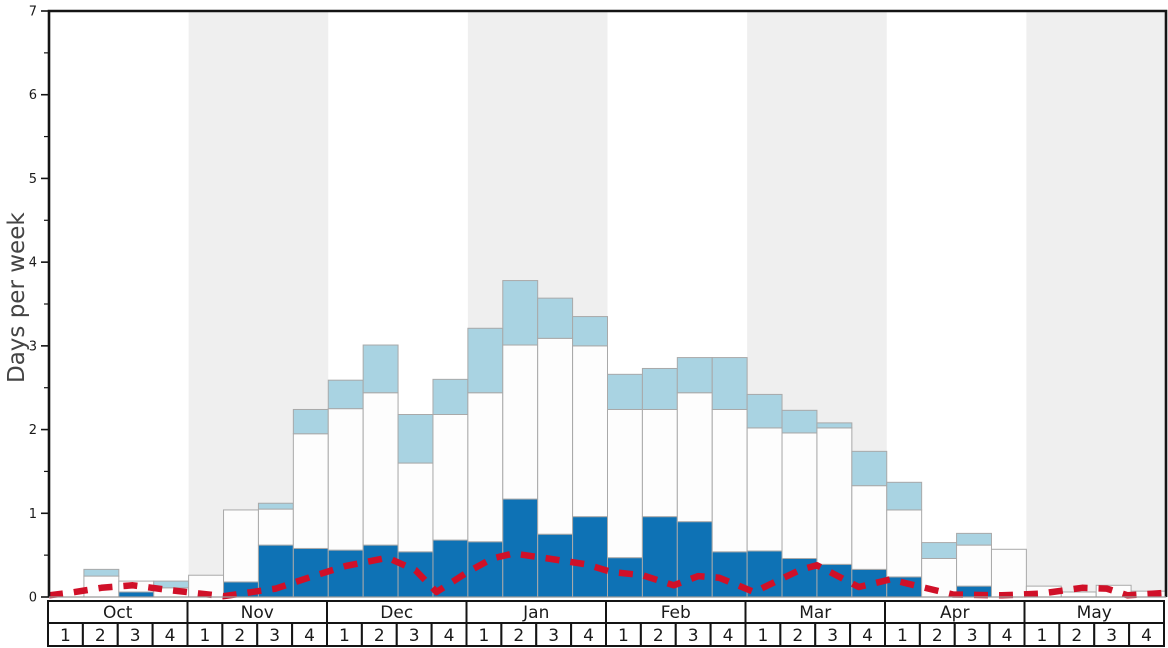 The height and width of the screenshot is (648, 1168). Describe the element at coordinates (33, 430) in the screenshot. I see `y-tick-label: 2` at that location.